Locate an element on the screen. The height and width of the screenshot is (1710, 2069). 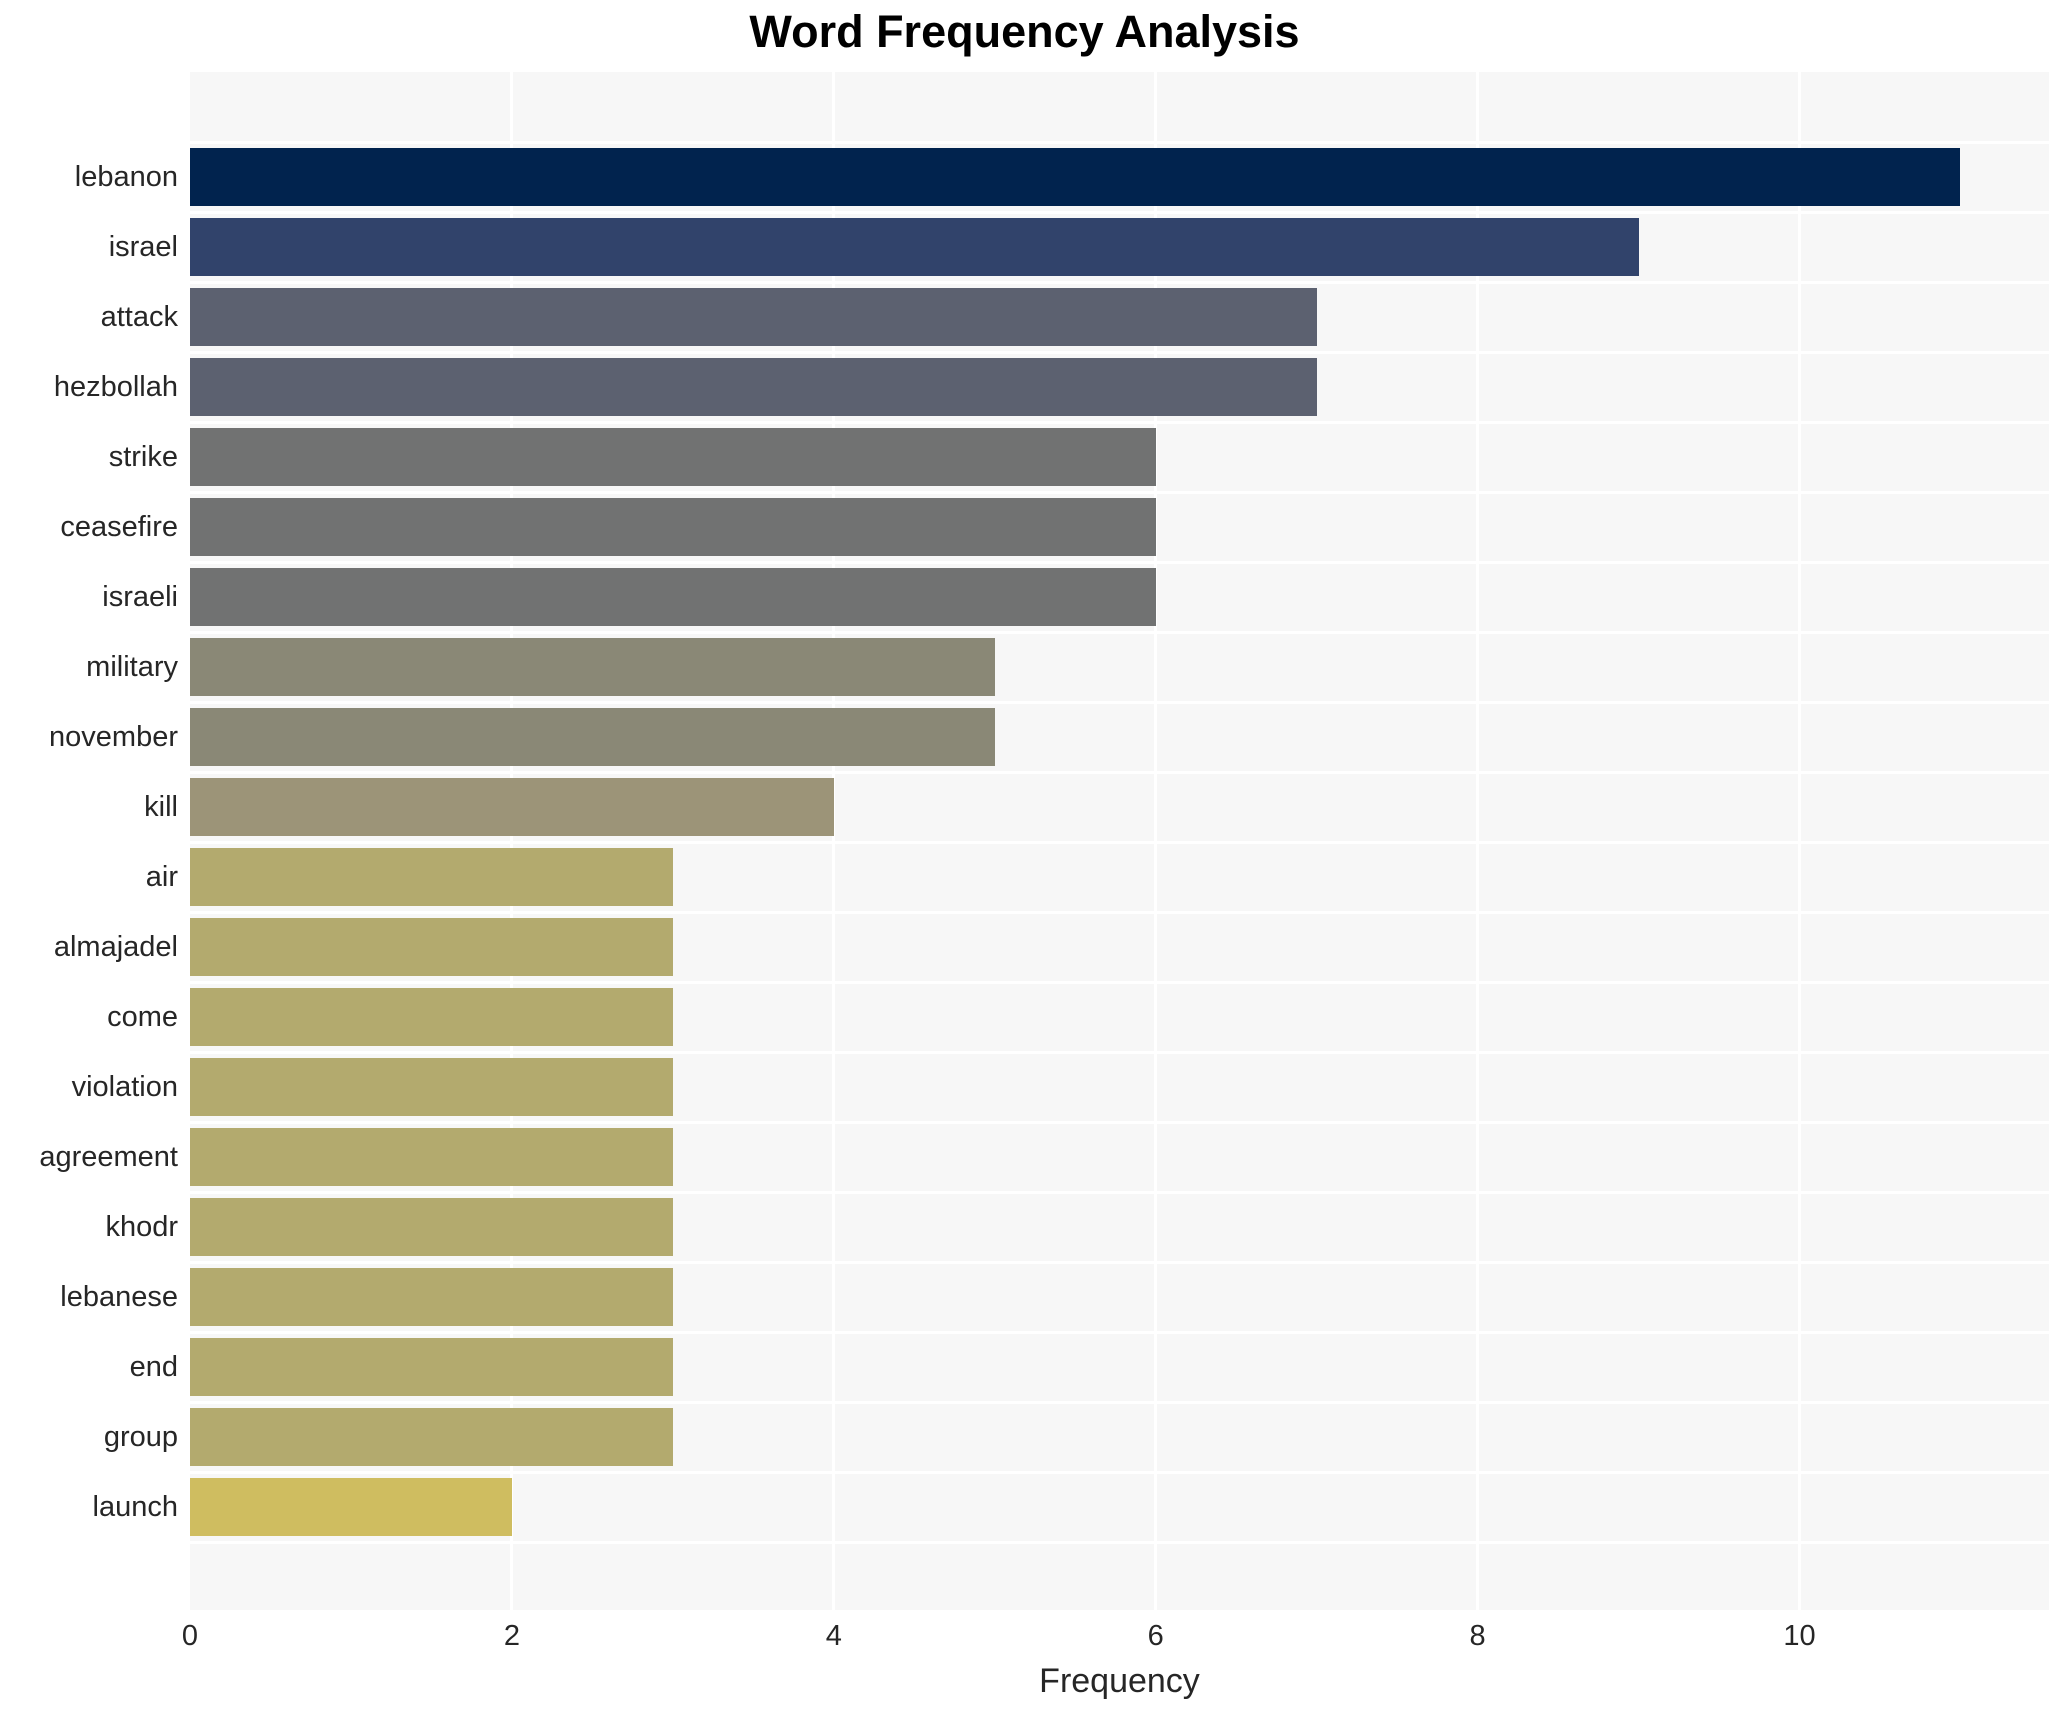
x-axis-ticks: 0 2 4 6 8 10 is located at coordinates (1115, 1640).